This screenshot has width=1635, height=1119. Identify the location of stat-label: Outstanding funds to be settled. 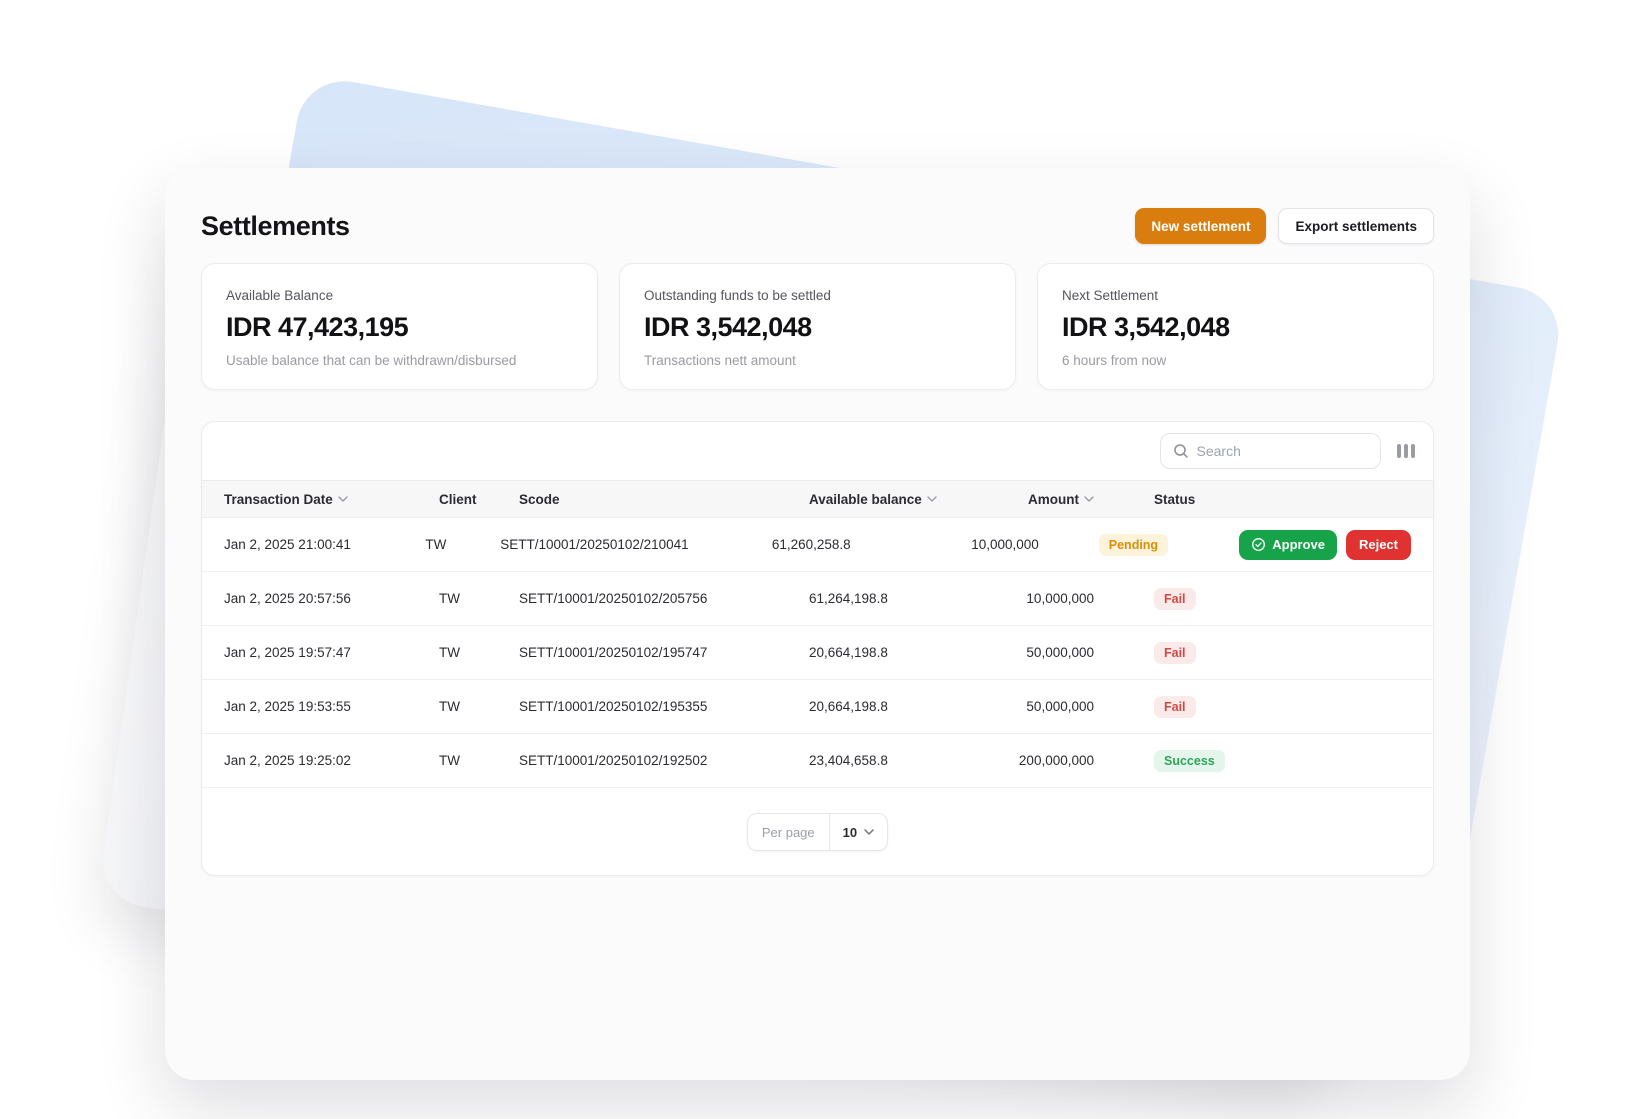
(737, 295).